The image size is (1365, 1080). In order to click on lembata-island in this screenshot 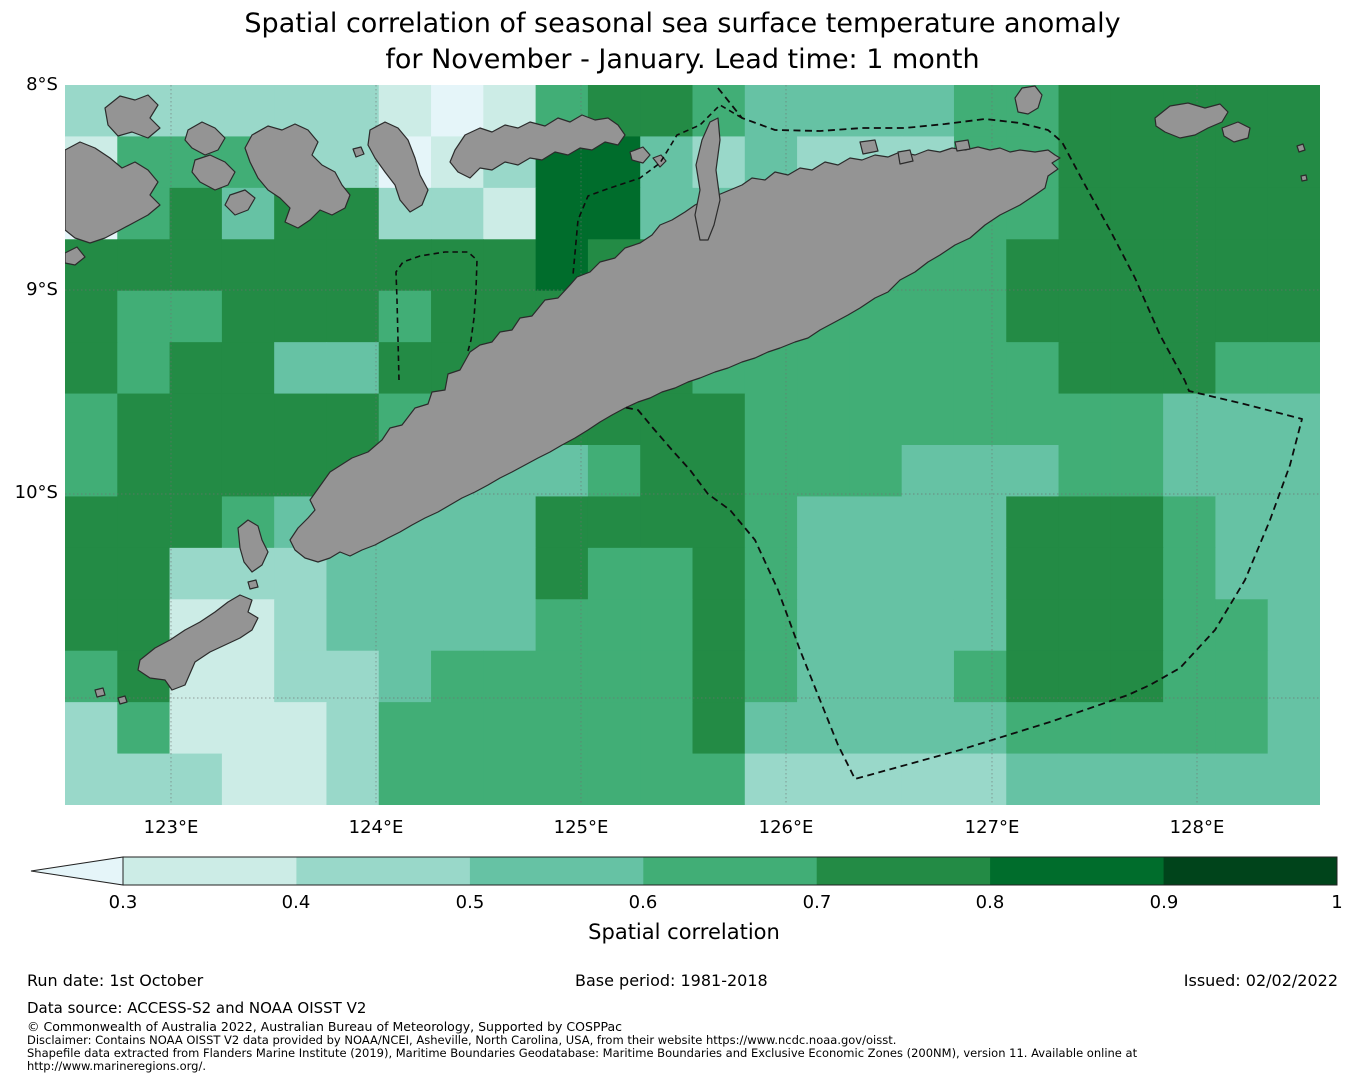, I will do `click(297, 176)`.